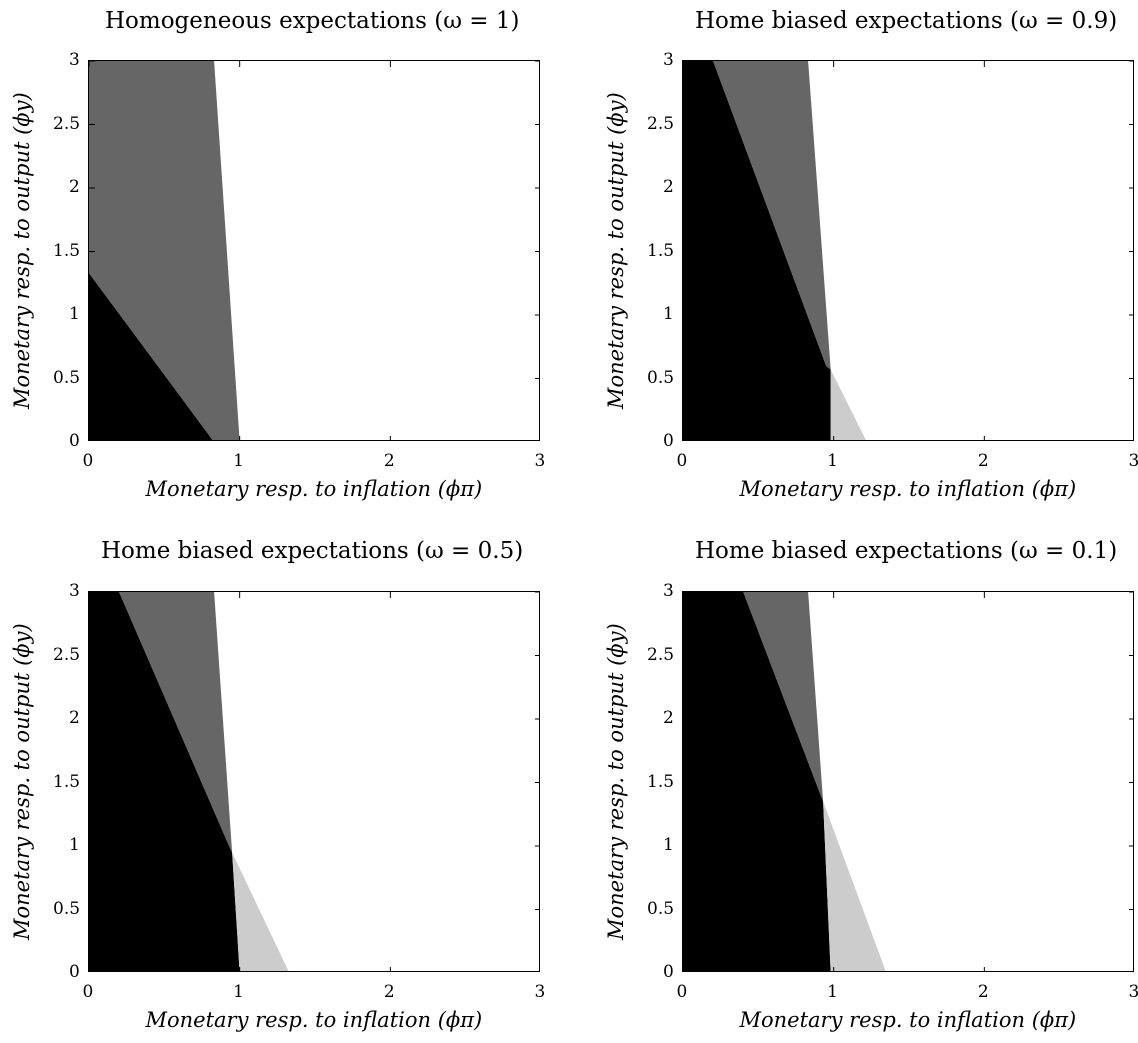 This screenshot has height=1043, width=1138. What do you see at coordinates (312, 551) in the screenshot?
I see `chart-title: Home biased expectations (ω = 0.5)` at bounding box center [312, 551].